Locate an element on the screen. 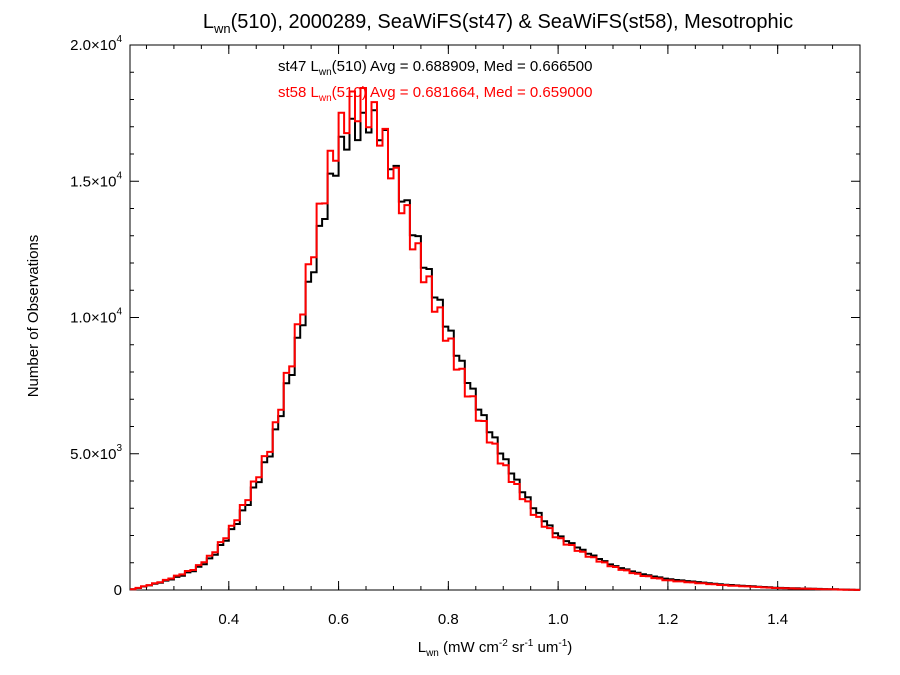  y-tick-mantissa: 1.5×10 is located at coordinates (93, 181).